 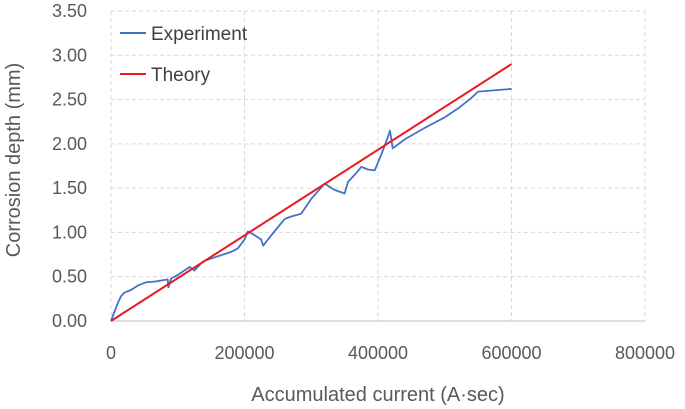 What do you see at coordinates (14, 160) in the screenshot?
I see `y-axis-title: Corrosion depth (mm)` at bounding box center [14, 160].